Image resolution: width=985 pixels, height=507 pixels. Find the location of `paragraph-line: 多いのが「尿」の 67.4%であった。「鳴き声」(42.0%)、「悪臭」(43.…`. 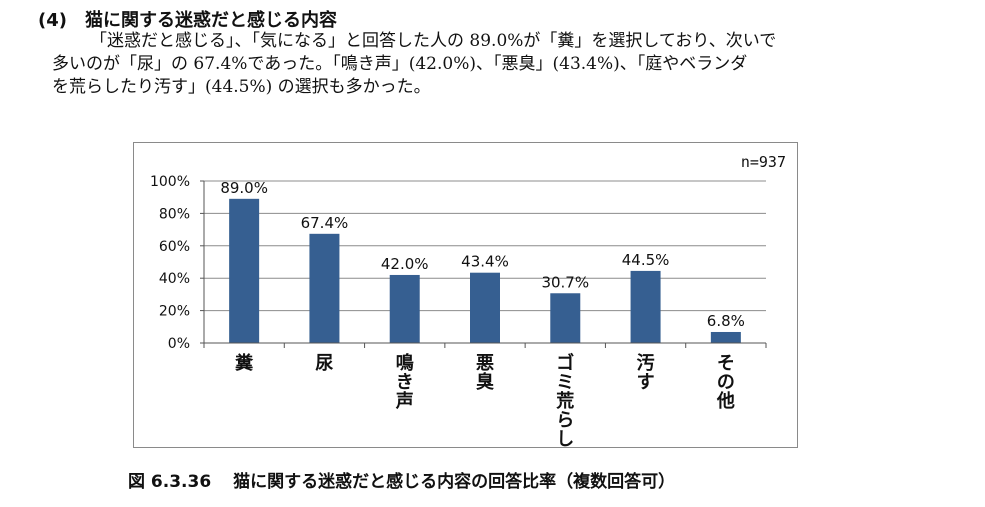

paragraph-line: 多いのが「尿」の 67.4%であった。「鳴き声」(42.0%)、「悪臭」(43.… is located at coordinates (400, 64).